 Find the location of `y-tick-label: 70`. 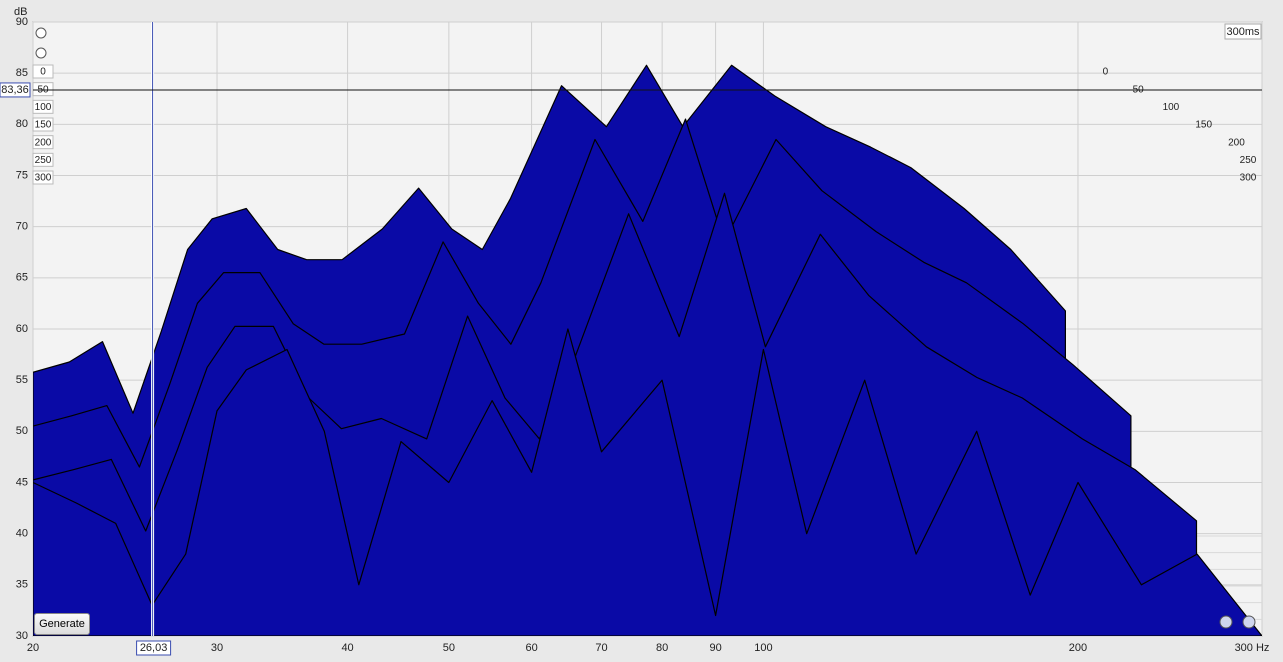

y-tick-label: 70 is located at coordinates (22, 227).